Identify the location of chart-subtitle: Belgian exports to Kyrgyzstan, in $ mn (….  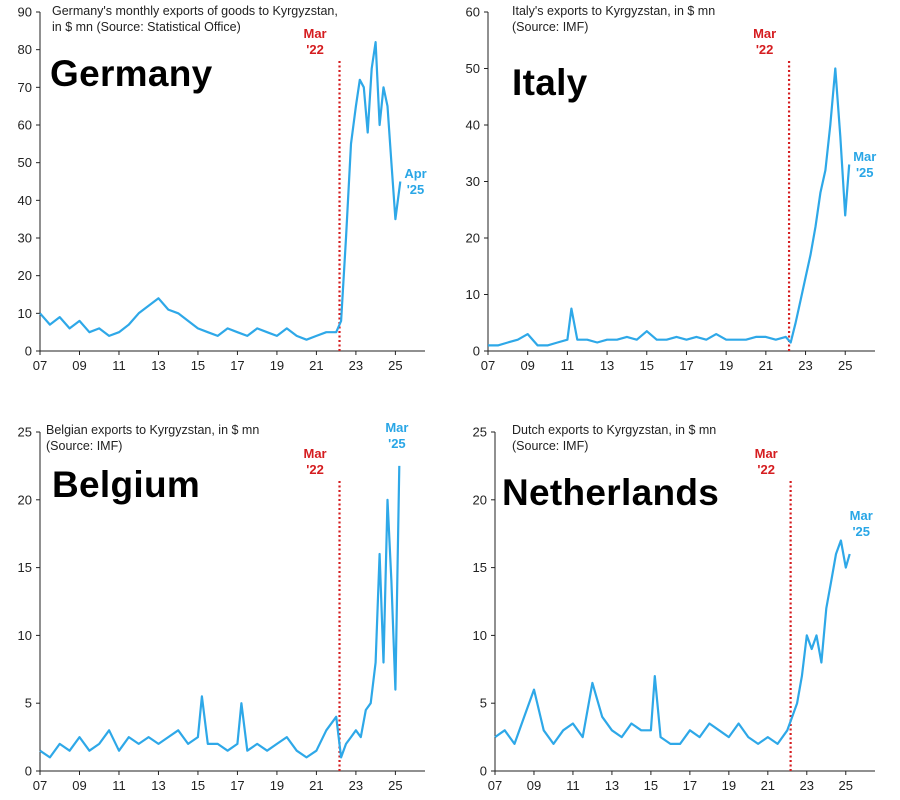
(152, 438).